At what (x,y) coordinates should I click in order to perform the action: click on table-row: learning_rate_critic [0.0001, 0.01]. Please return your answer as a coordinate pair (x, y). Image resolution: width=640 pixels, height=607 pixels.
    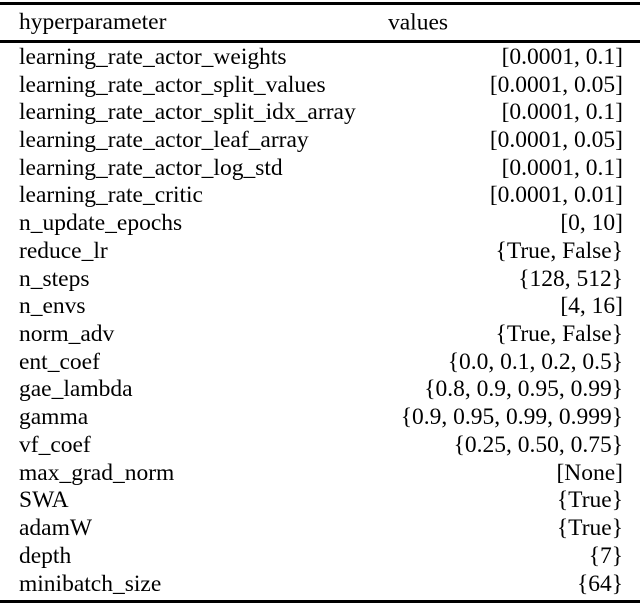
    Looking at the image, I should click on (320, 196).